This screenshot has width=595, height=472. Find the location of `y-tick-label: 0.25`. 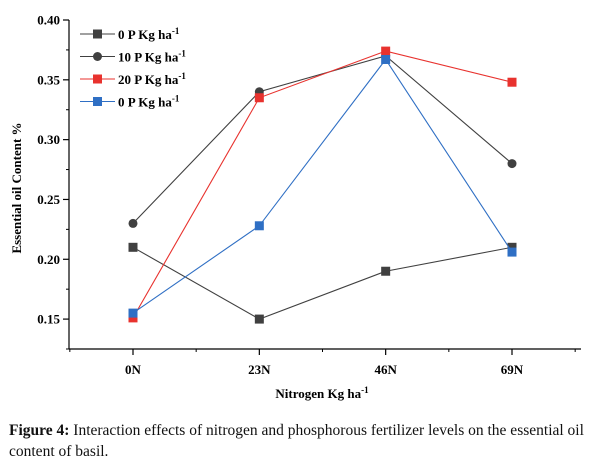

y-tick-label: 0.25 is located at coordinates (48, 199).